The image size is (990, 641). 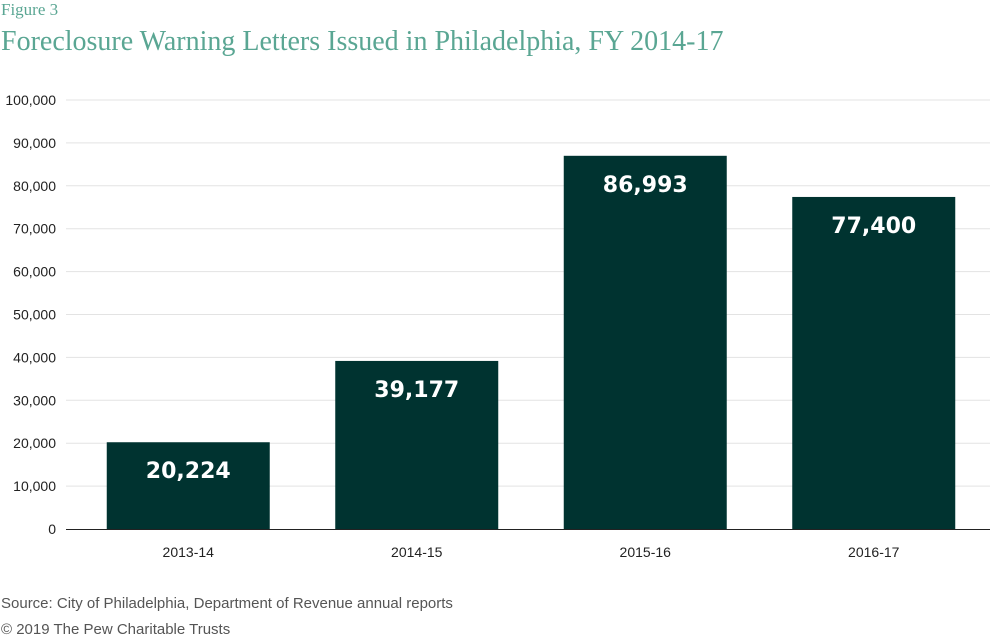 What do you see at coordinates (34, 443) in the screenshot?
I see `y-tick-label: 20,000` at bounding box center [34, 443].